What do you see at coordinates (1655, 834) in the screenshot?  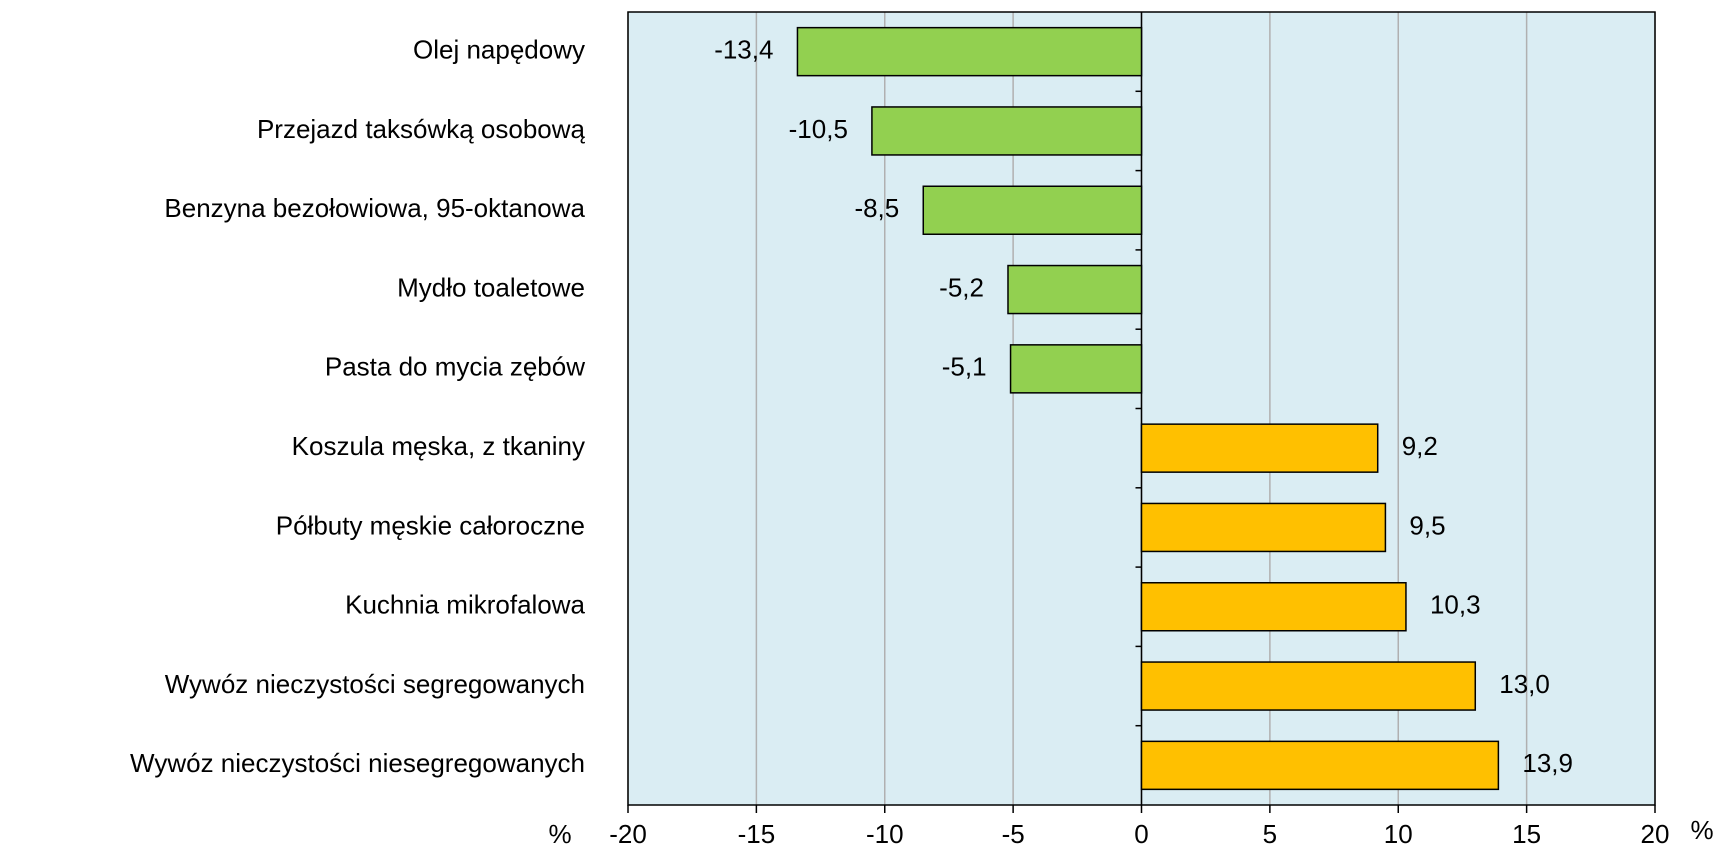 I see `x-tick-label: 20` at bounding box center [1655, 834].